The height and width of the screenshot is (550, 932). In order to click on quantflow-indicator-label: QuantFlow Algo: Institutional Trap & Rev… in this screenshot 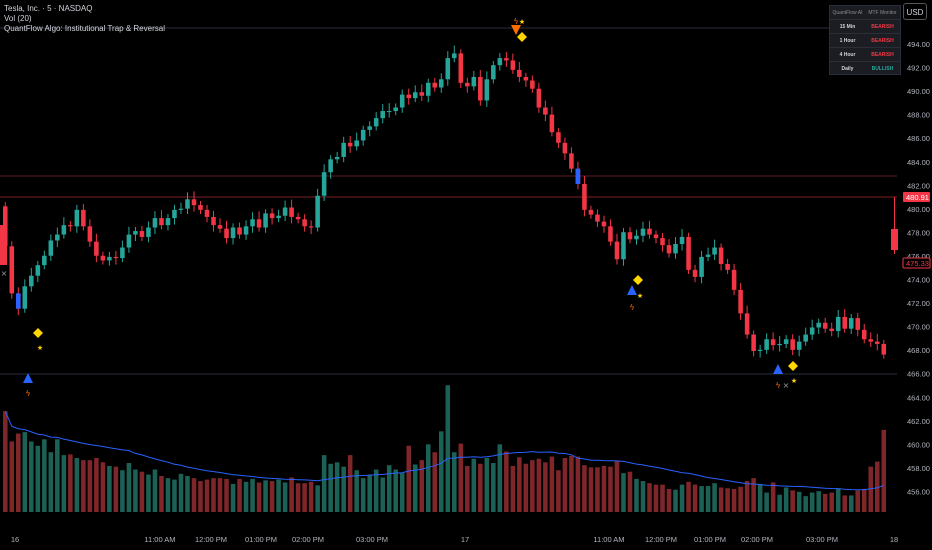, I will do `click(84, 28)`.